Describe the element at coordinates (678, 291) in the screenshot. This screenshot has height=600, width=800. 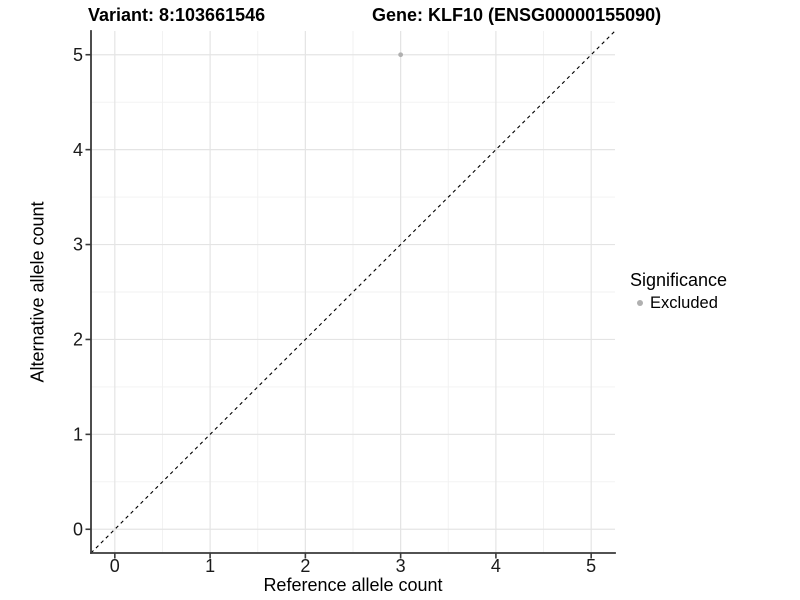
I see `legend: Significance Excluded` at that location.